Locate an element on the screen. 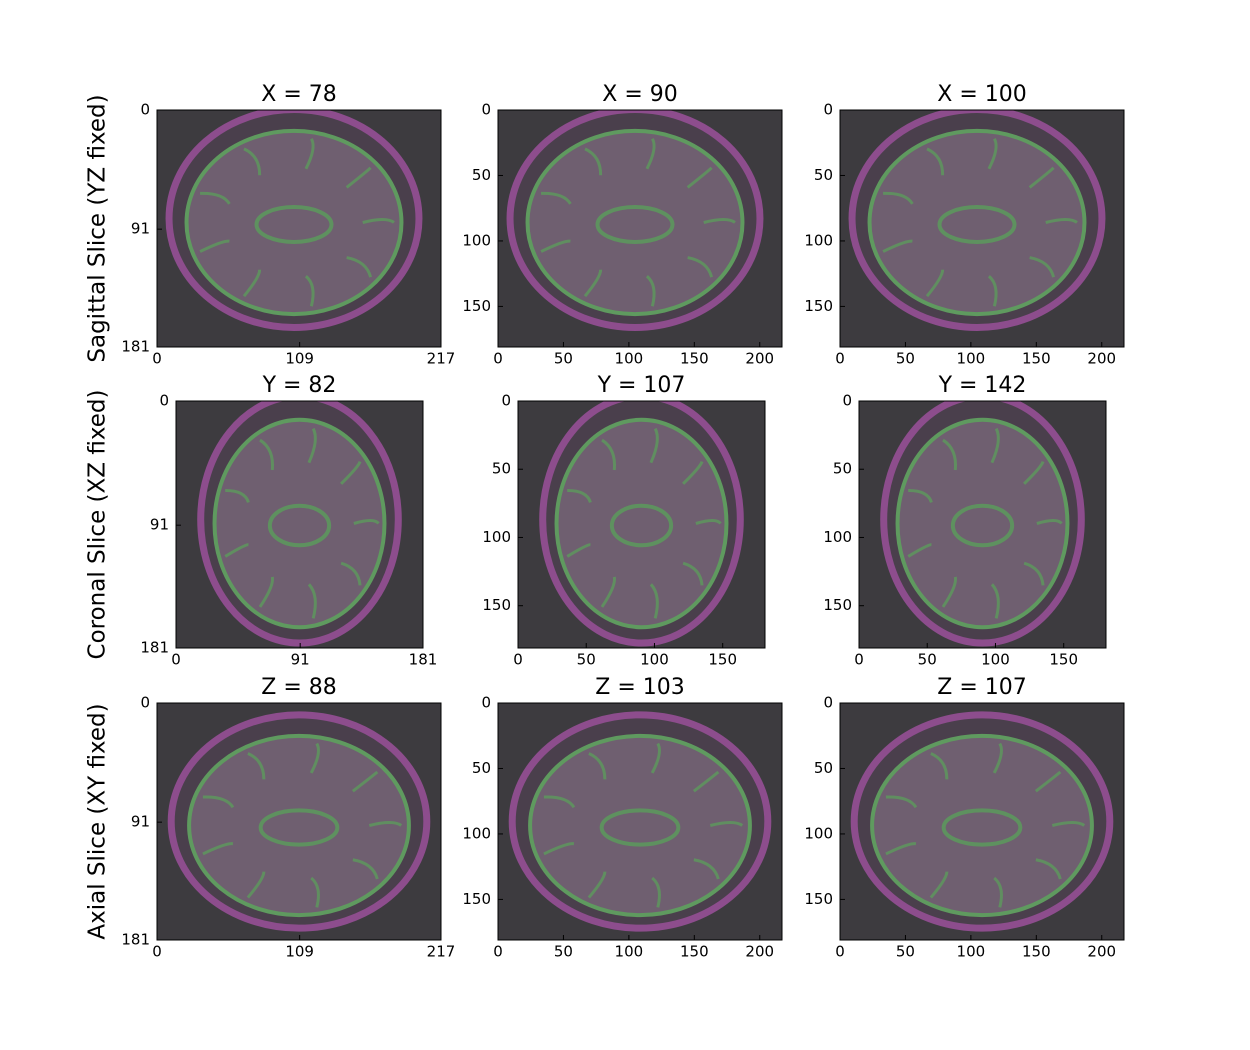  panel-title: Z = 103 is located at coordinates (639, 687).